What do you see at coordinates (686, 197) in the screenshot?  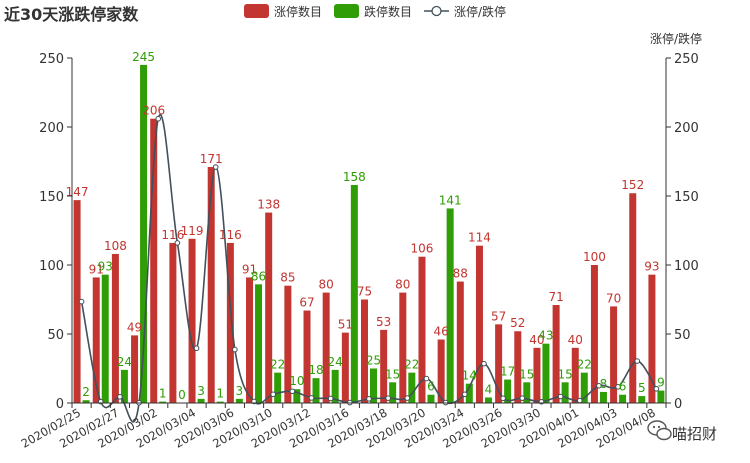 I see `y-right-tick-label: 150` at bounding box center [686, 197].